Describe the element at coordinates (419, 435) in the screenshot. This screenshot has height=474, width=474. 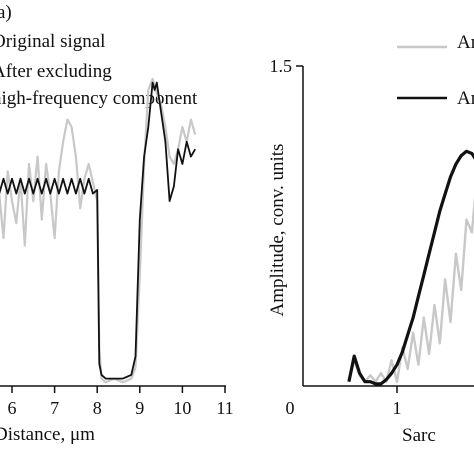
I see `x-axis-title-right: Sarc` at that location.